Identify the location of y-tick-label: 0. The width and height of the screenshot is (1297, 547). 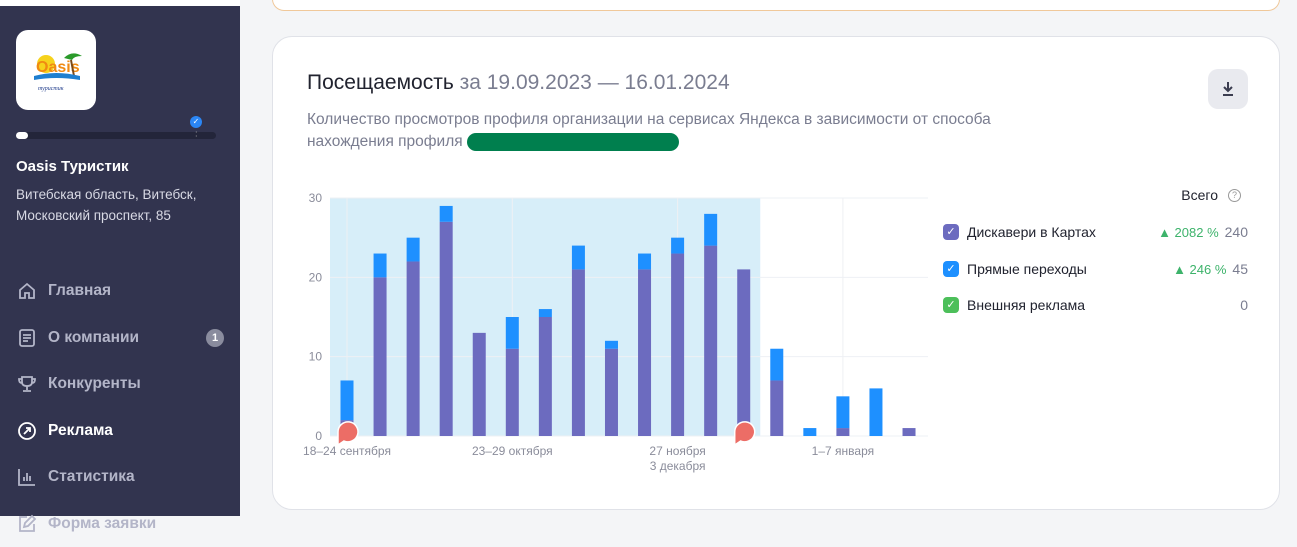
(318, 436).